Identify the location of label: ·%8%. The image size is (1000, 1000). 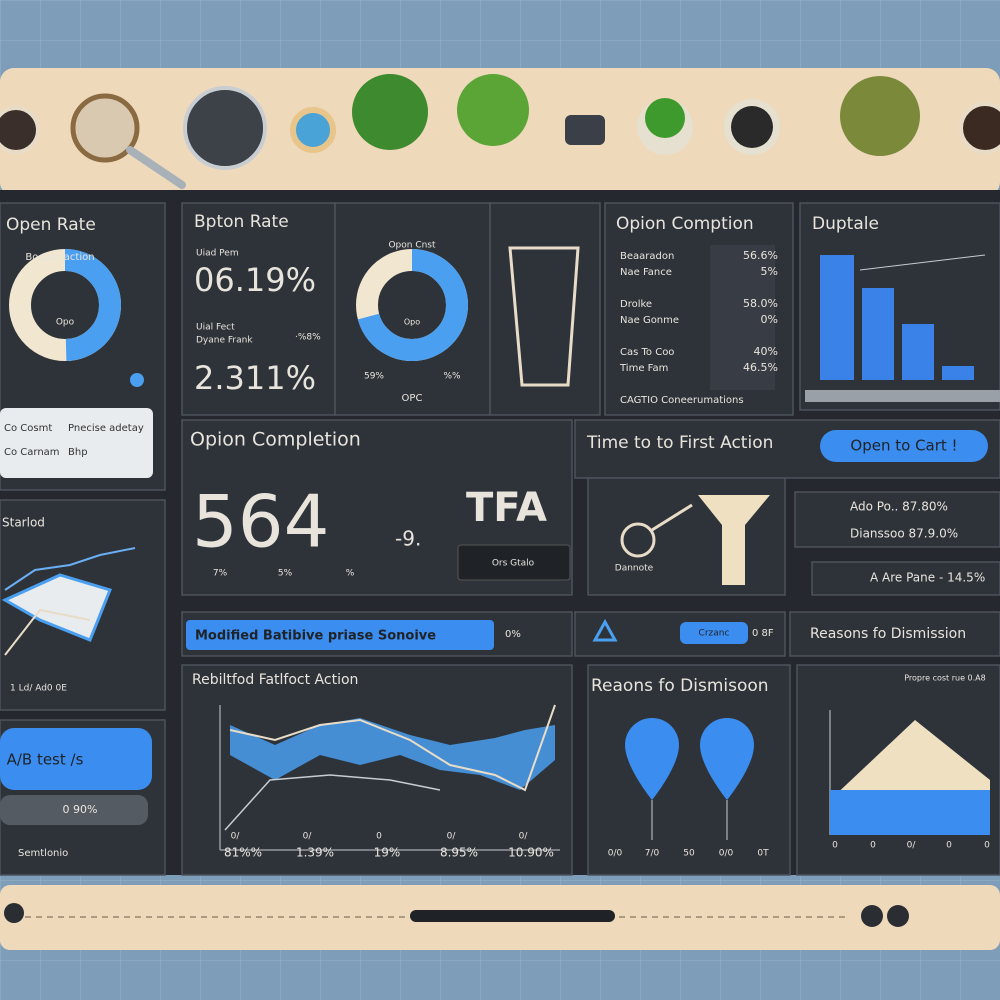
(308, 338).